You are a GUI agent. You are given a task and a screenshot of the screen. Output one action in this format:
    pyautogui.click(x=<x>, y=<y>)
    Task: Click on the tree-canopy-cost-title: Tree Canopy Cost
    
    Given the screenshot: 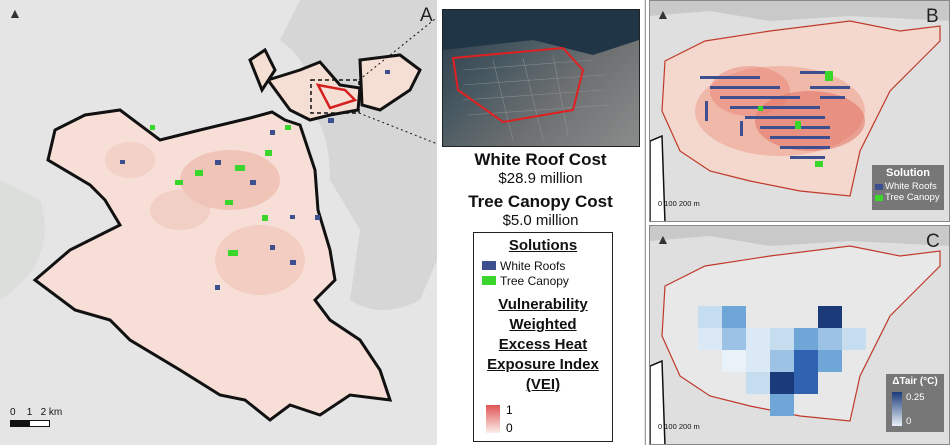 What is the action you would take?
    pyautogui.click(x=540, y=201)
    